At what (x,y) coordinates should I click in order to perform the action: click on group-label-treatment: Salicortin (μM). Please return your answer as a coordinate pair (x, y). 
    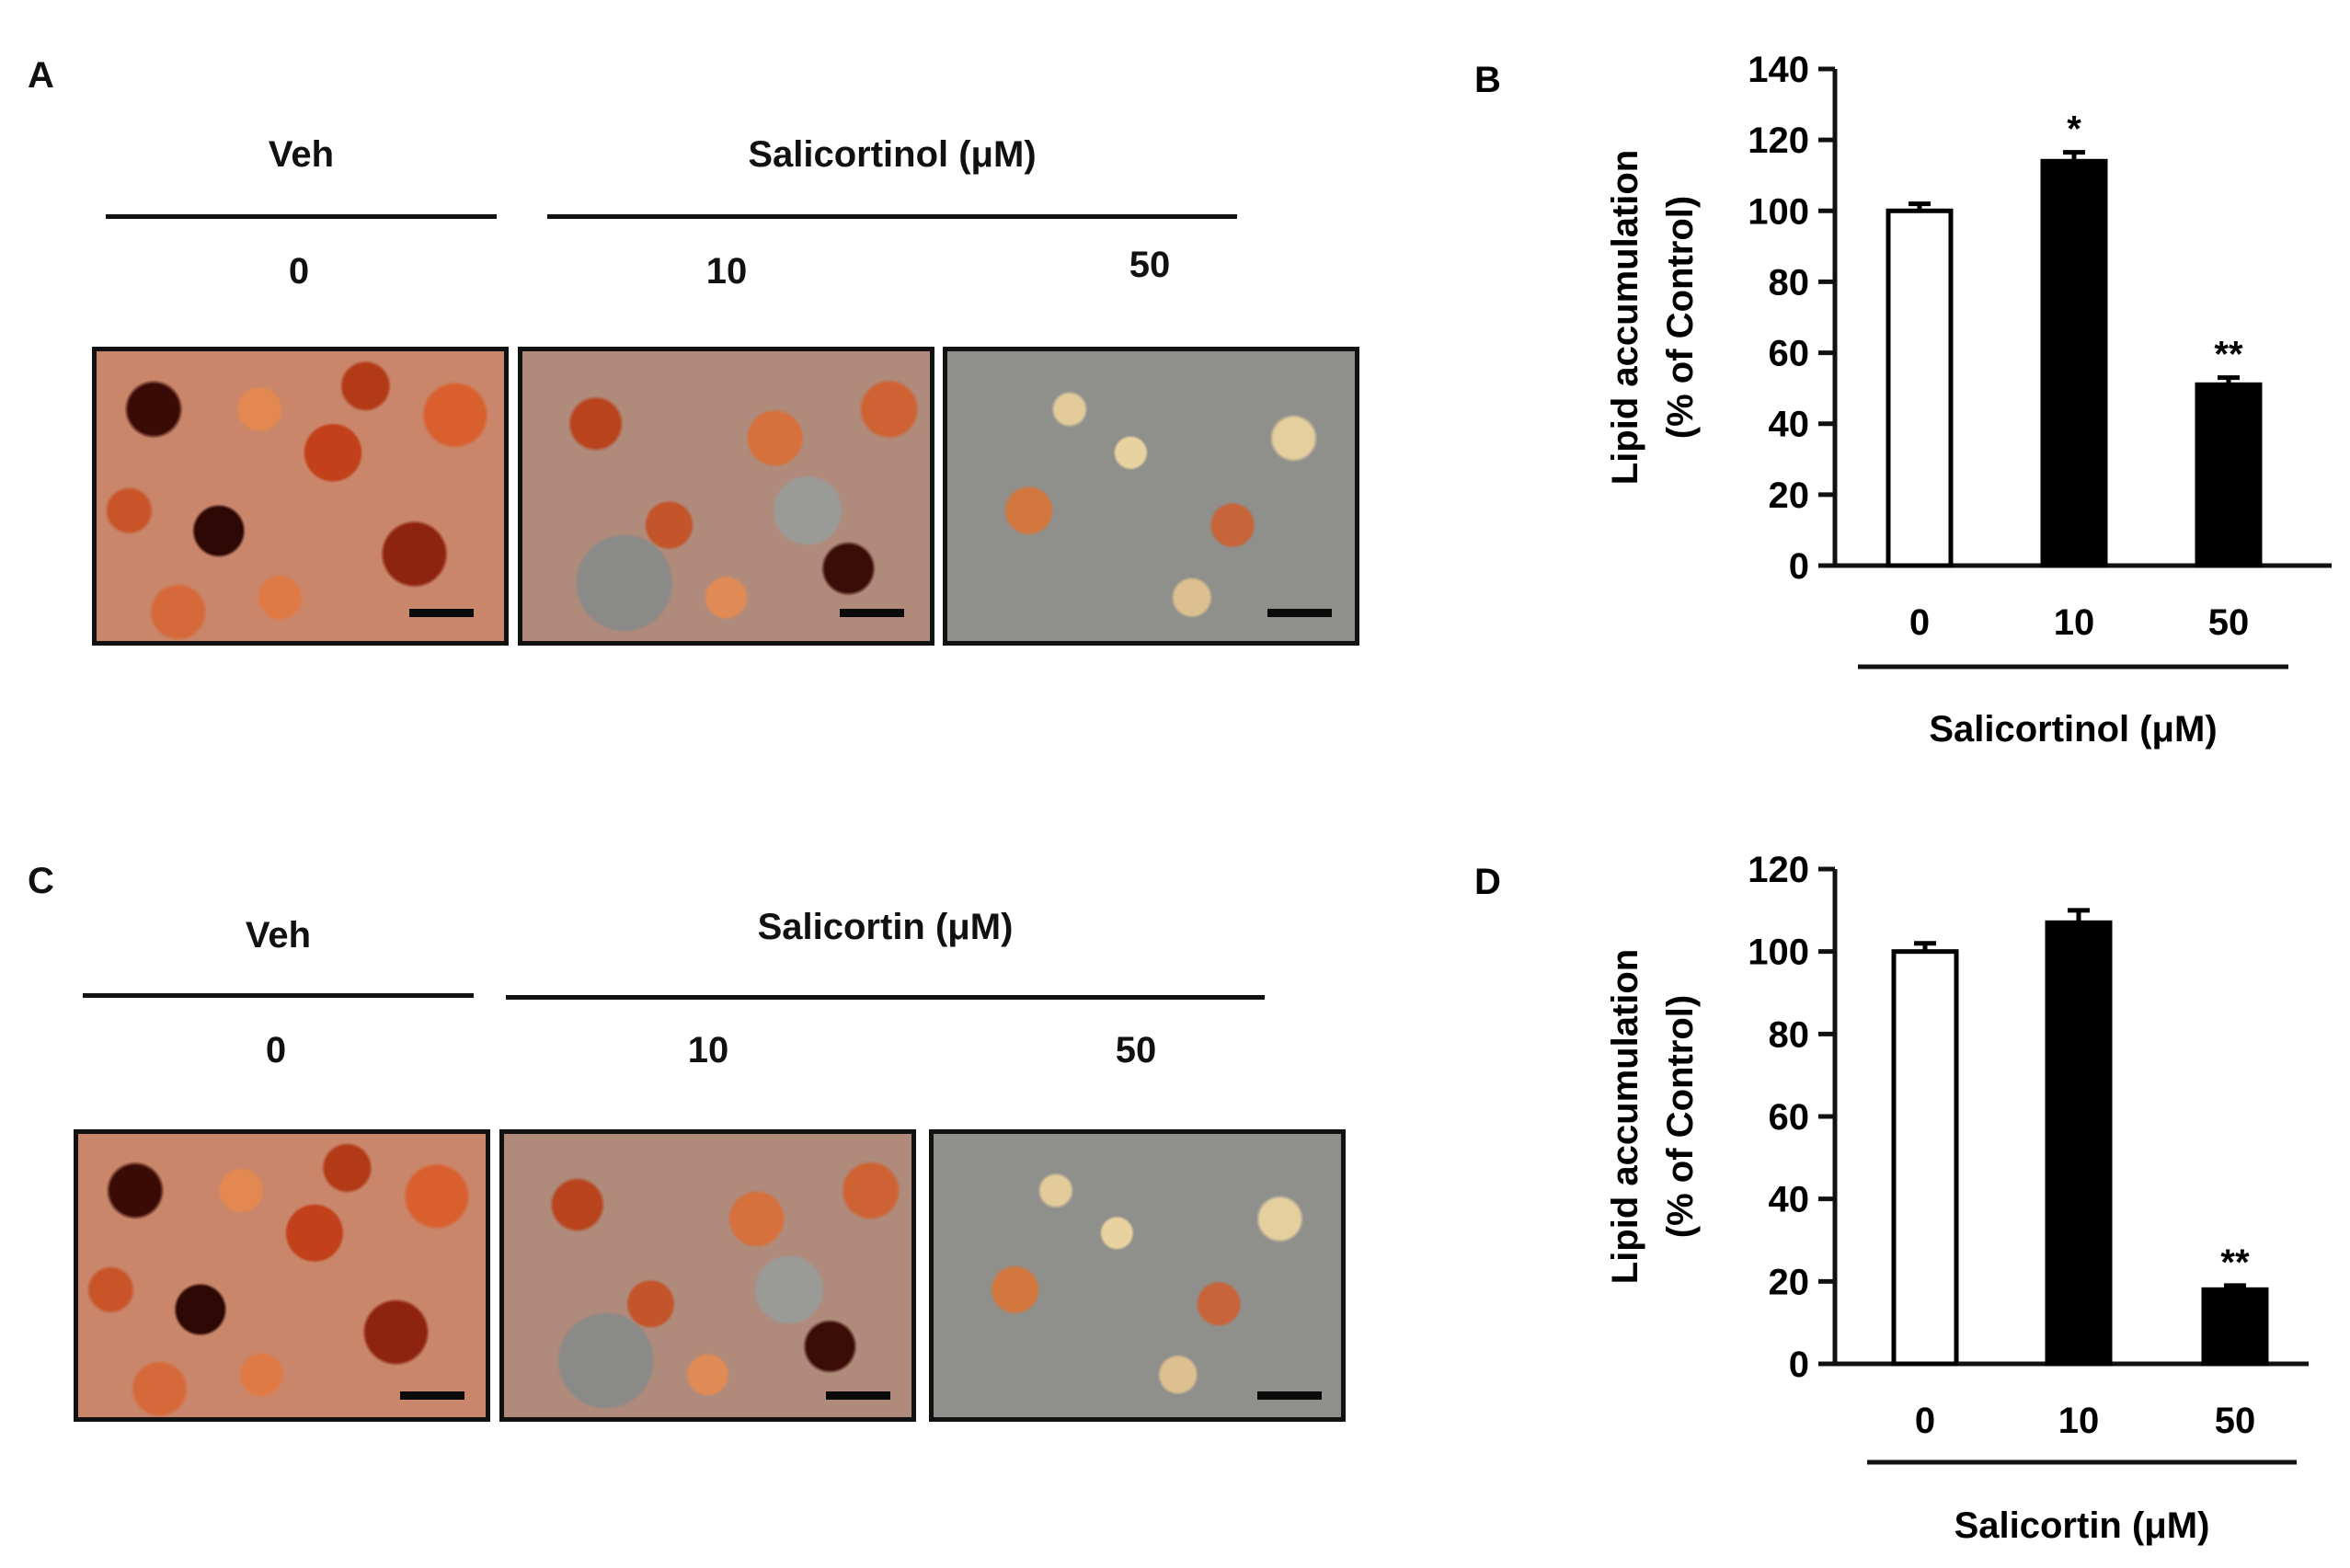
    Looking at the image, I should click on (885, 927).